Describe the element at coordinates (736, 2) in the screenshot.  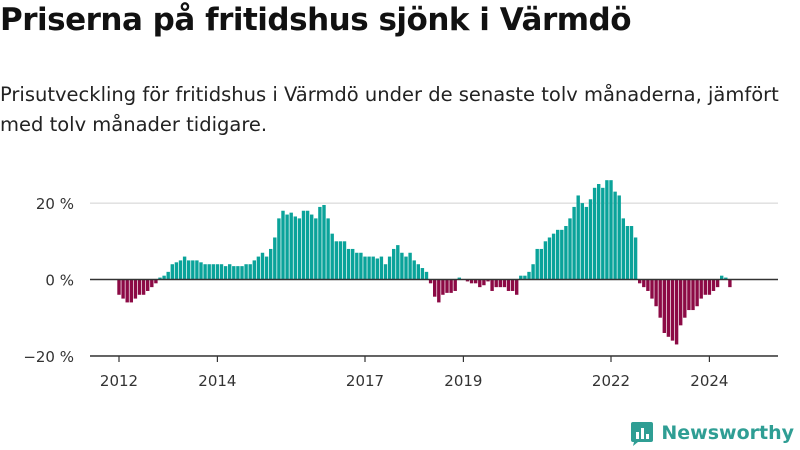
I see `data-label: −2 %` at that location.